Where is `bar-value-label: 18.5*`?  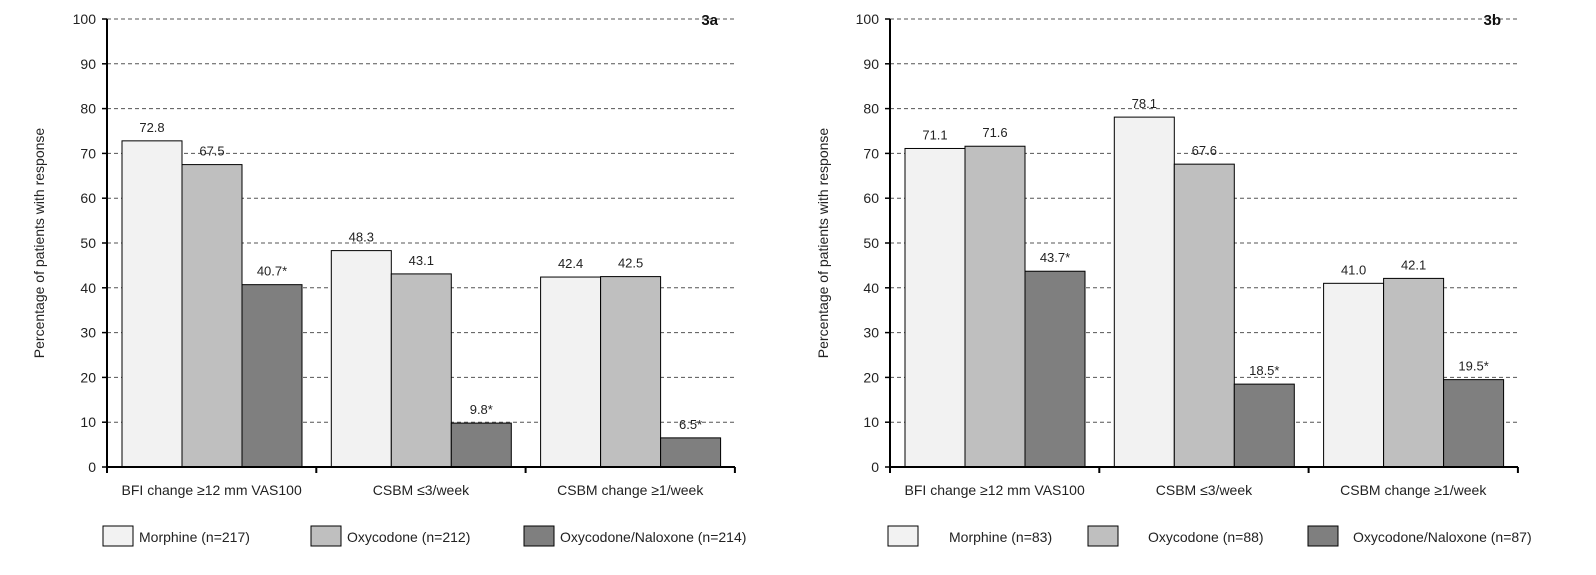
bar-value-label: 18.5* is located at coordinates (1264, 370).